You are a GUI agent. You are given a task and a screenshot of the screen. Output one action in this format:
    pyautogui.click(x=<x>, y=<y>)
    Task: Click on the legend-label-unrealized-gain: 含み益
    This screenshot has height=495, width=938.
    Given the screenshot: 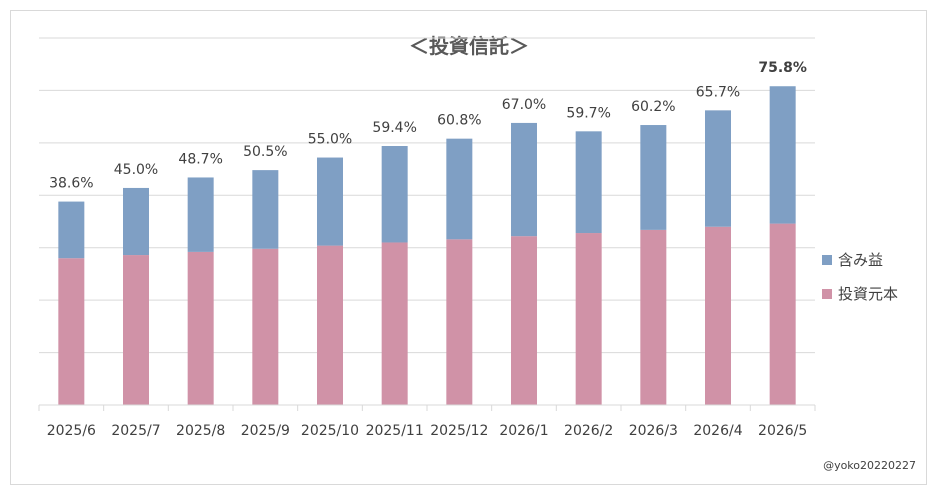 What is the action you would take?
    pyautogui.click(x=861, y=260)
    